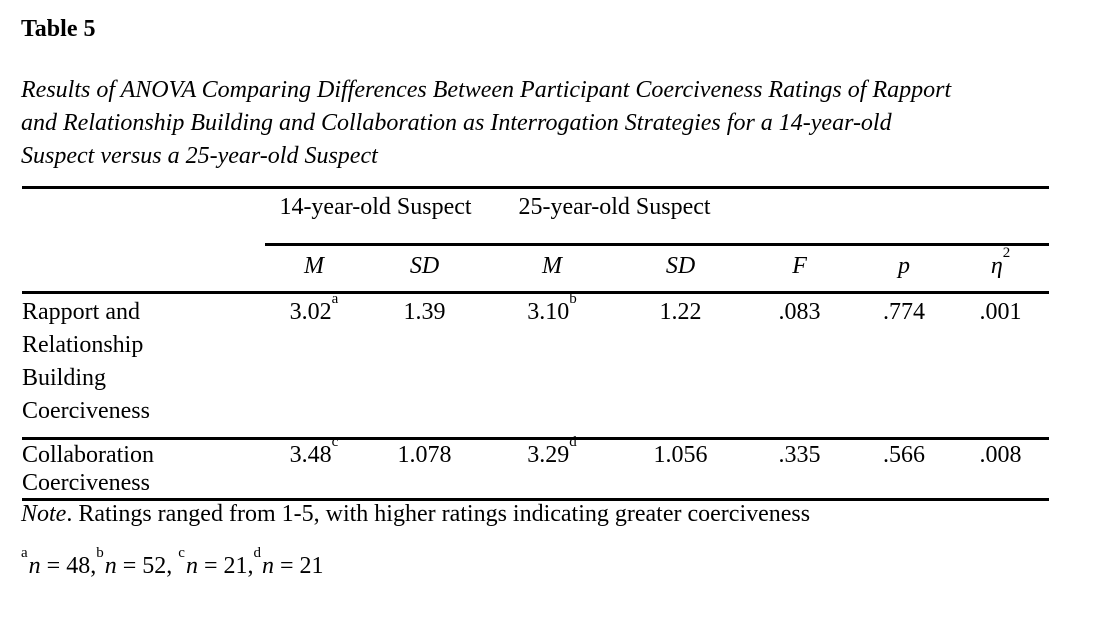 The height and width of the screenshot is (626, 1096). I want to click on footnote-value: = 21,, so click(225, 566).